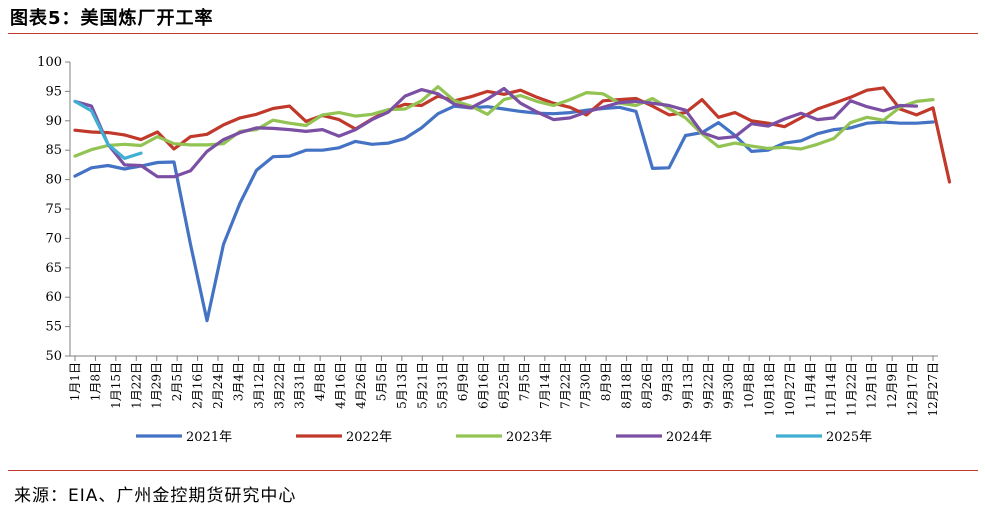 The height and width of the screenshot is (509, 985). I want to click on y-tick-label: 50, so click(53, 356).